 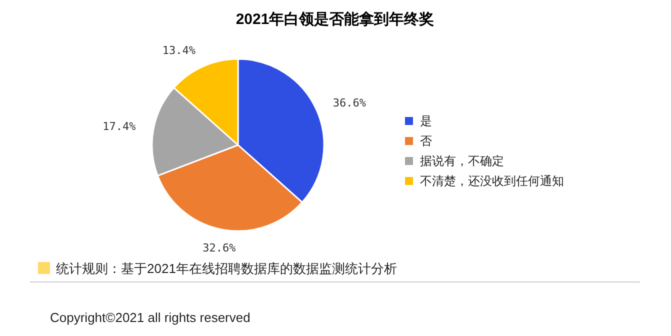 What do you see at coordinates (335, 19) in the screenshot?
I see `chart-title: 2021年白领是否能拿到年终奖` at bounding box center [335, 19].